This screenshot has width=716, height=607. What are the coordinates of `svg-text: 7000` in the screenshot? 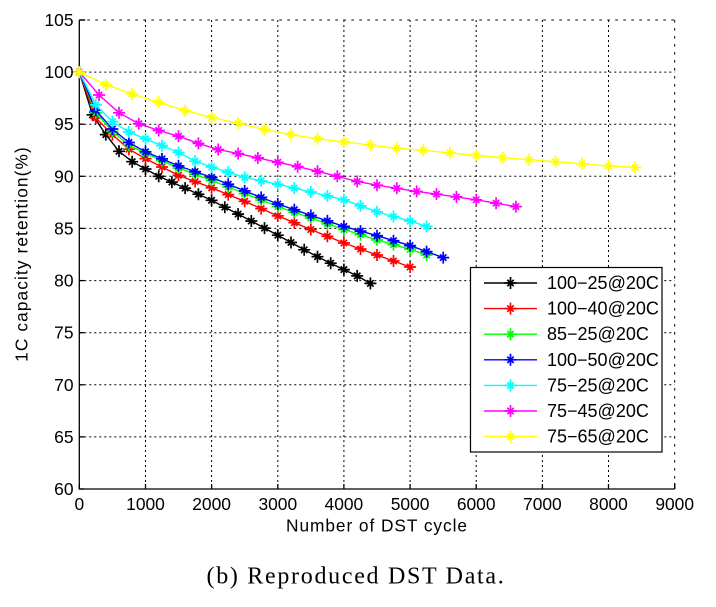 It's located at (542, 504).